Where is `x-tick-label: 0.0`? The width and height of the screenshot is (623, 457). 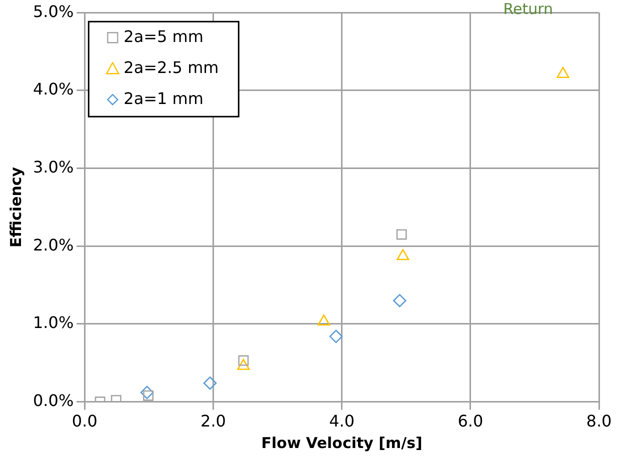
x-tick-label: 0.0 is located at coordinates (85, 421).